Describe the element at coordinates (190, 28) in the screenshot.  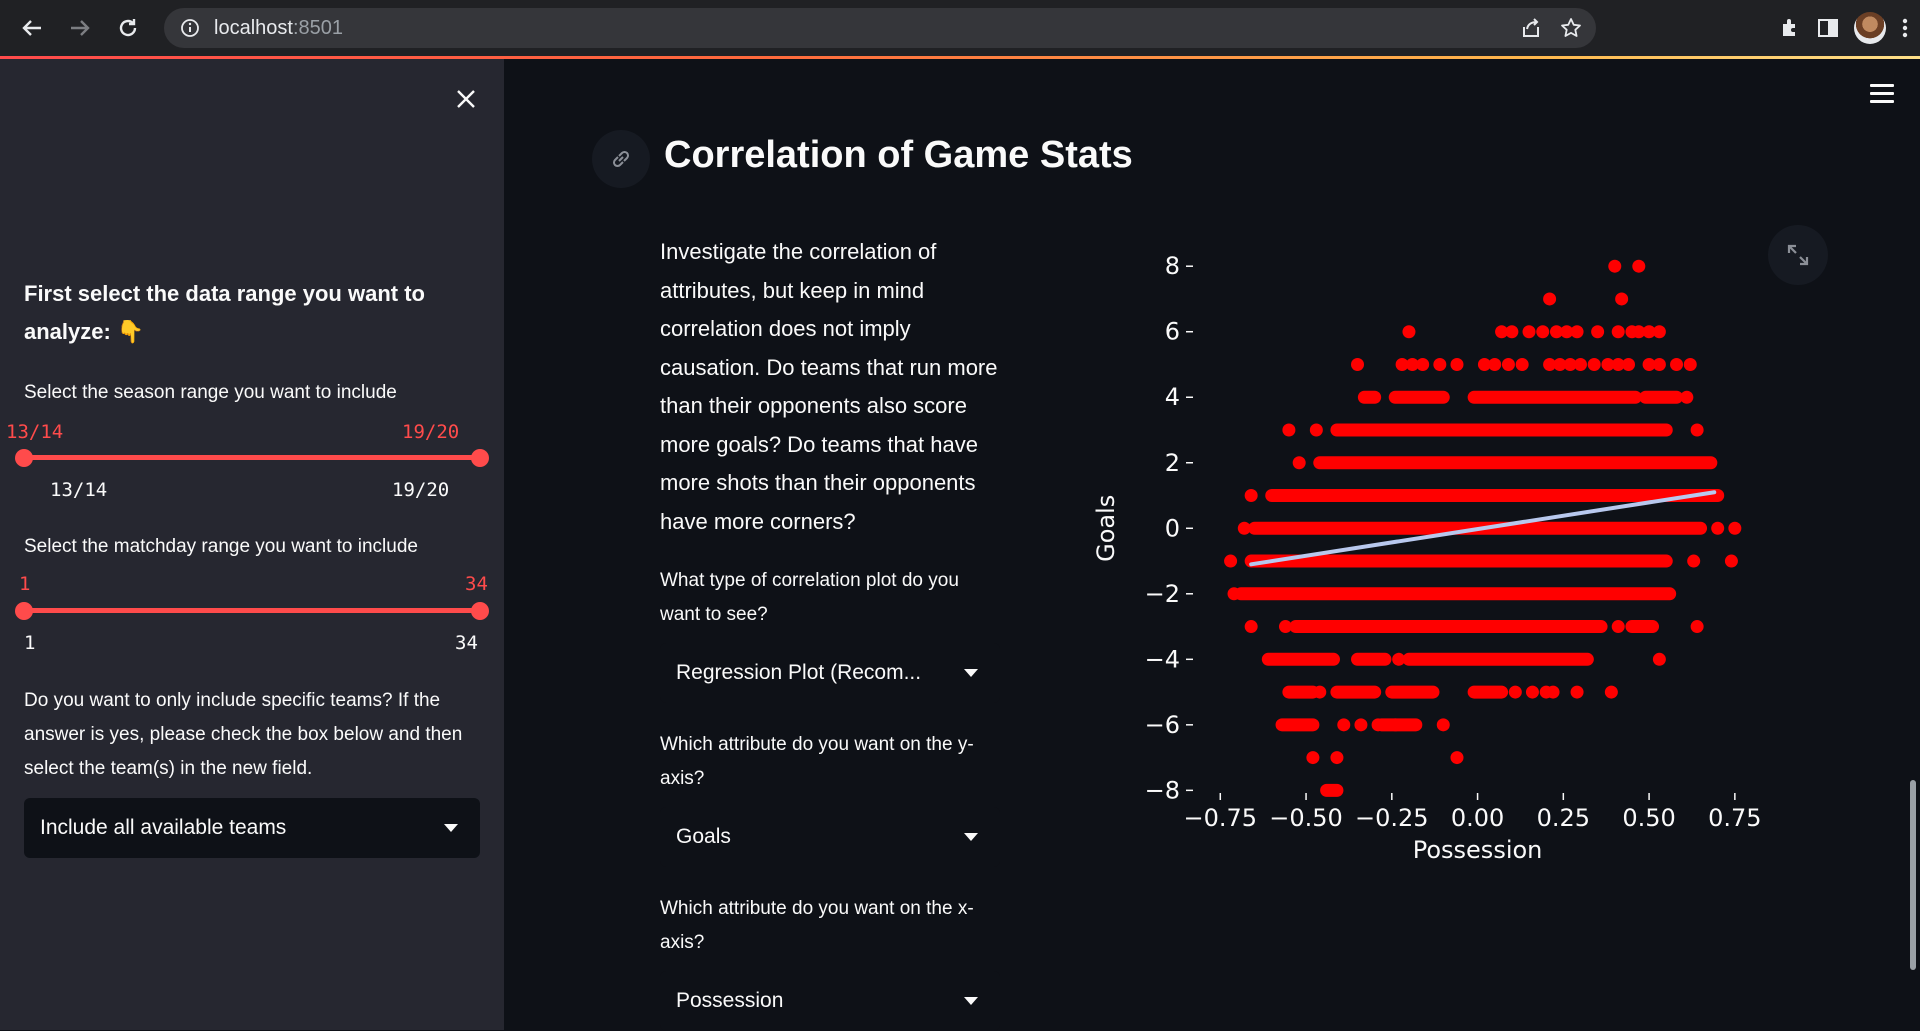
I see `site-info-icon` at that location.